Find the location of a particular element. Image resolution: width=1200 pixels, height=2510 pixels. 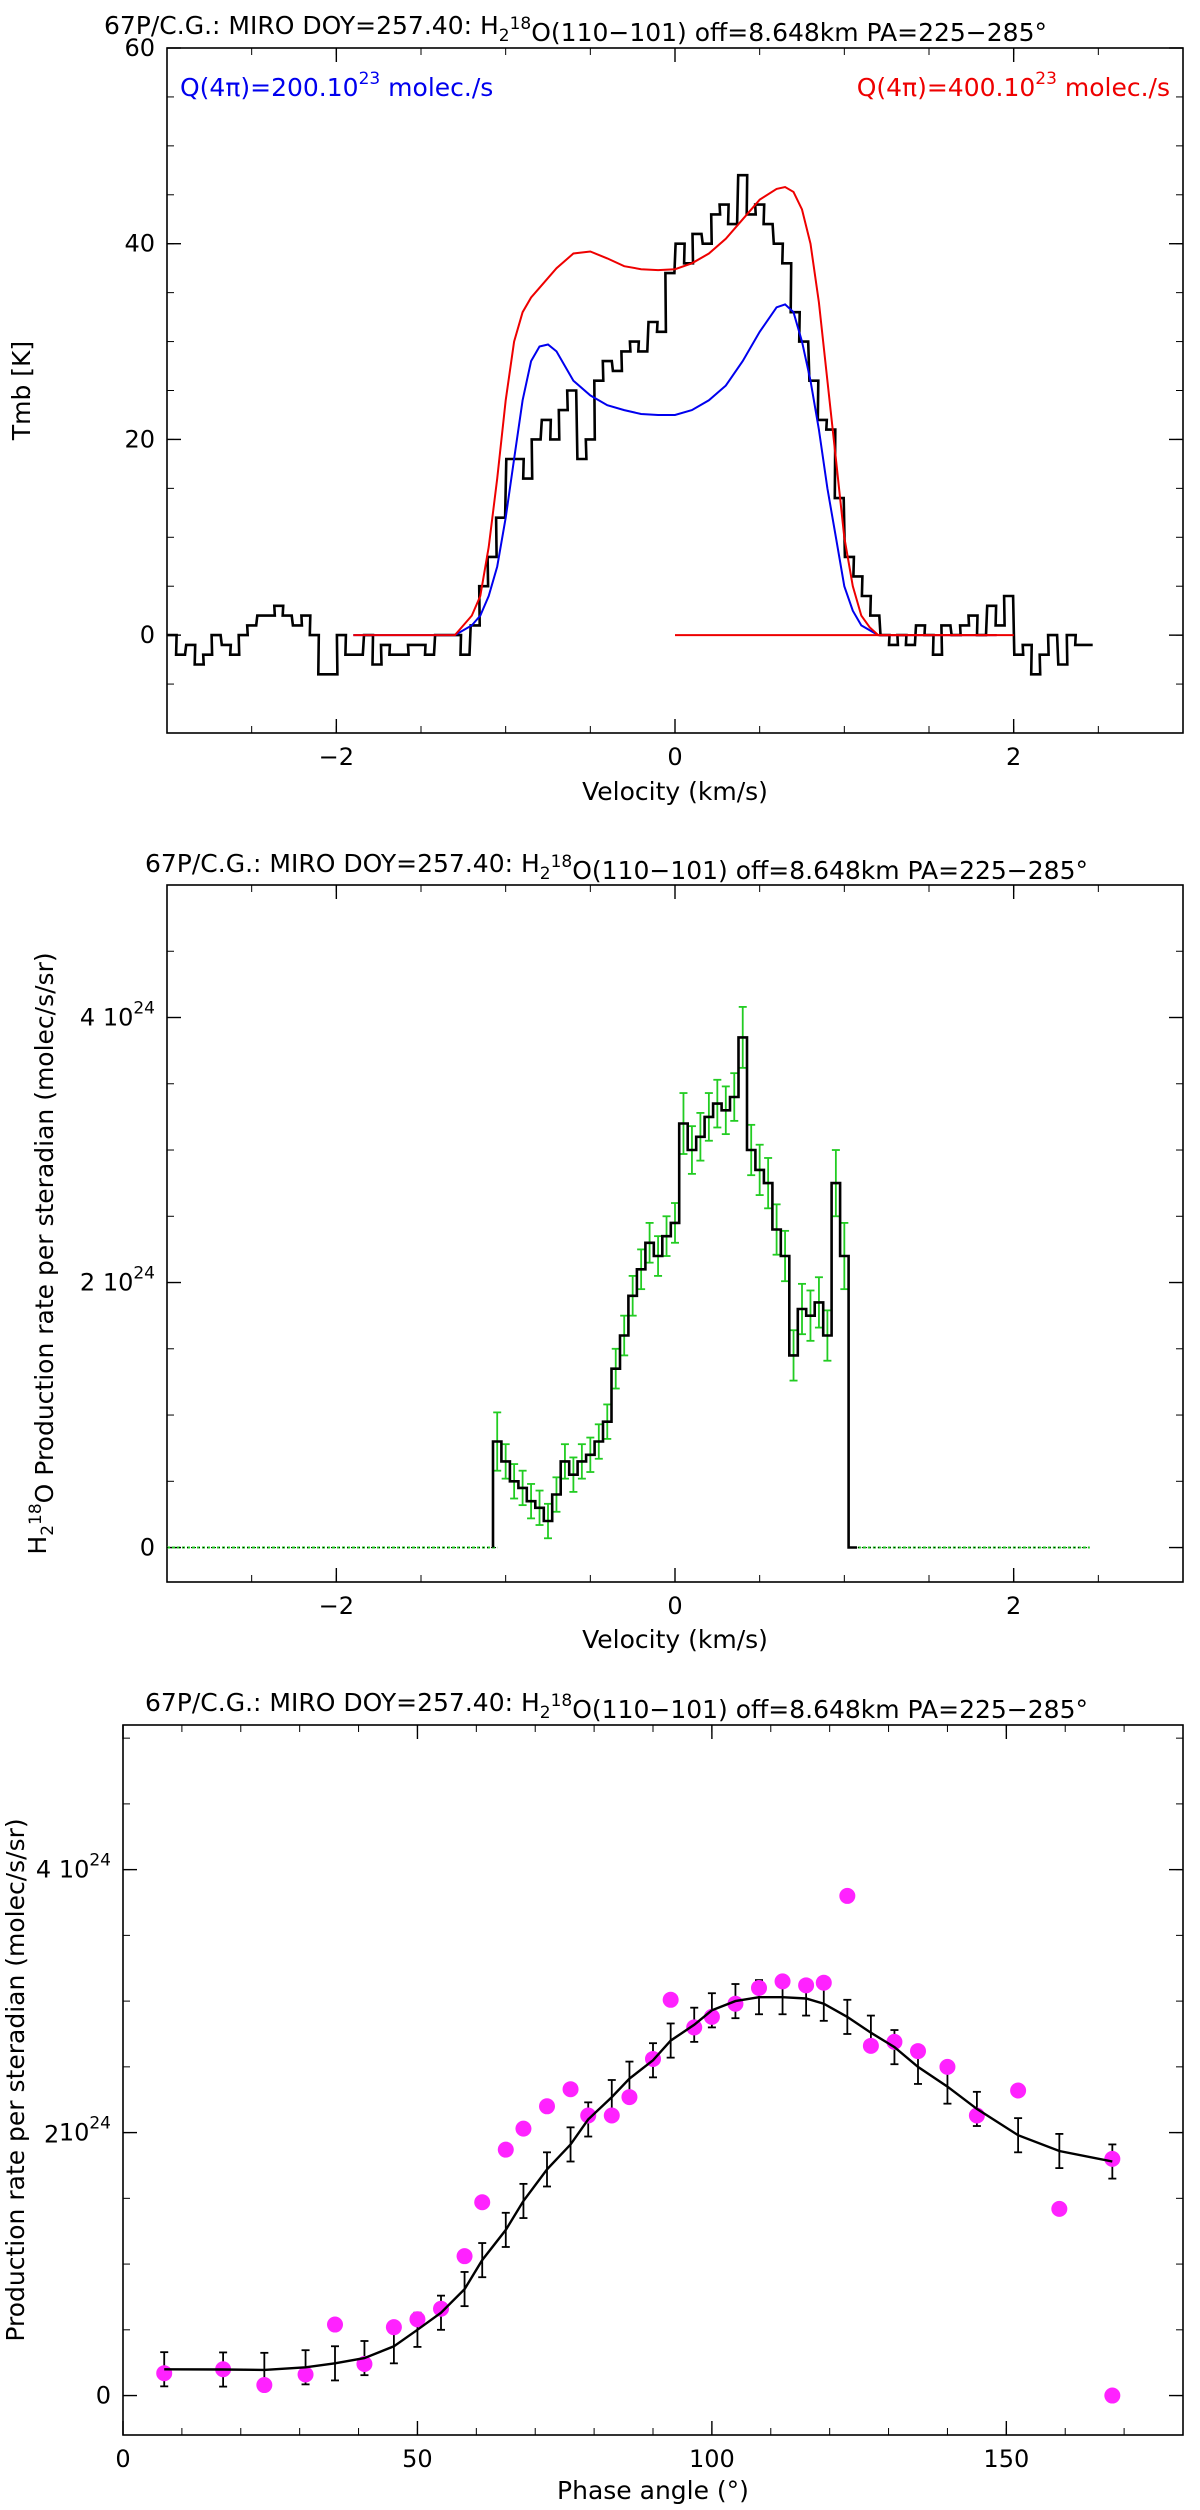

chart3-x-tick-label: 0 is located at coordinates (122, 2459).